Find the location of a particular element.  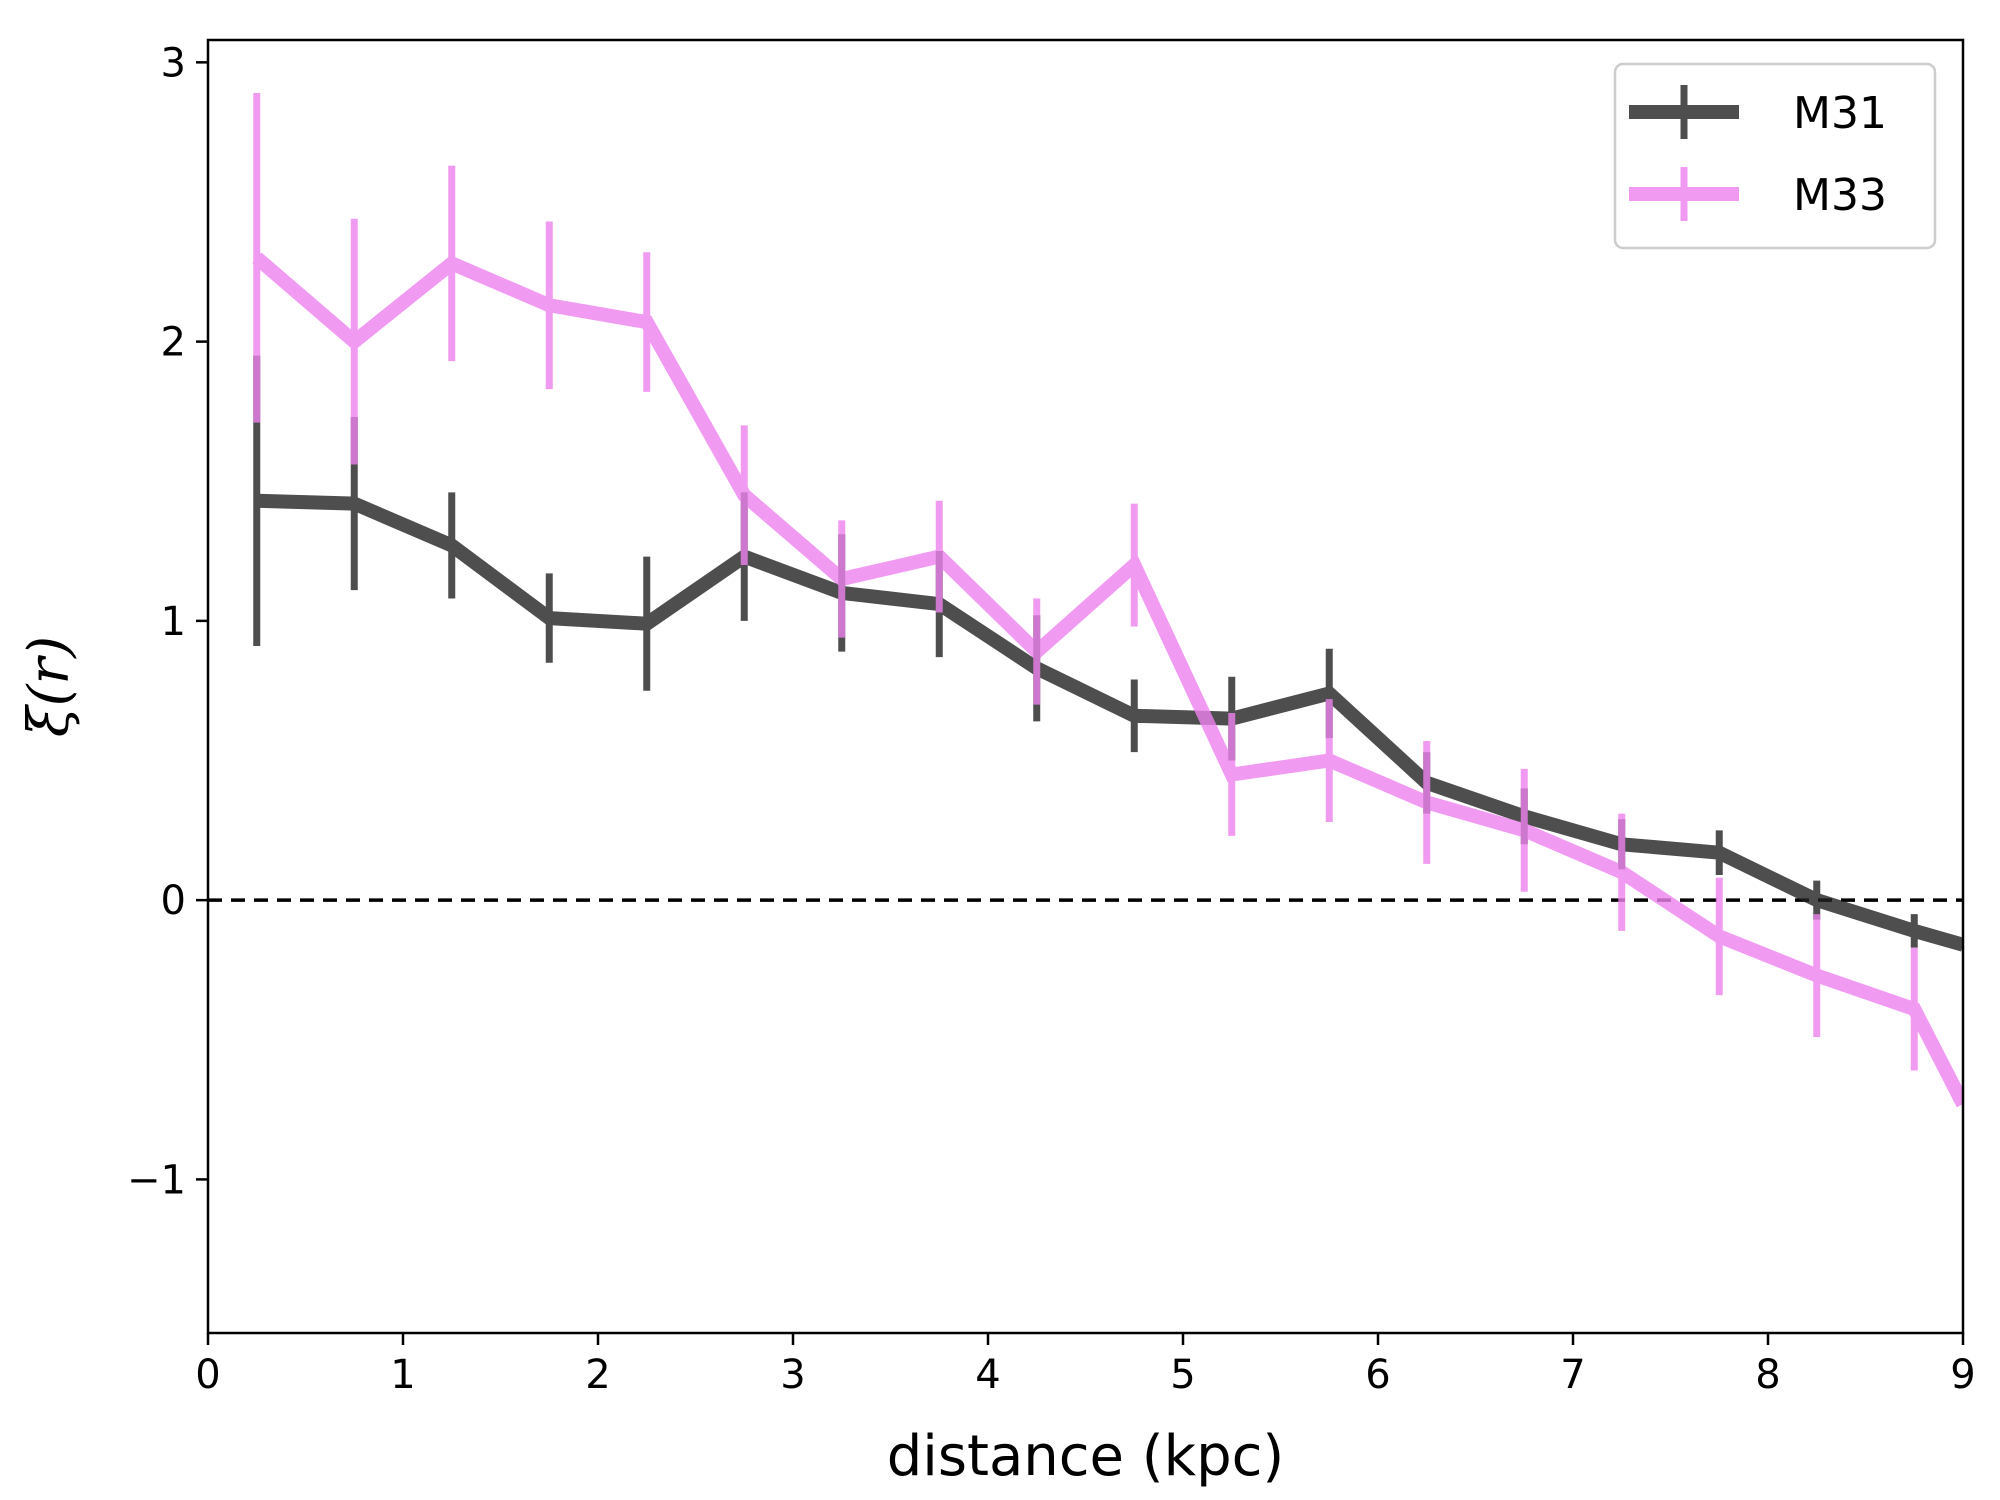

x-tick-label: 1 is located at coordinates (402, 1375).